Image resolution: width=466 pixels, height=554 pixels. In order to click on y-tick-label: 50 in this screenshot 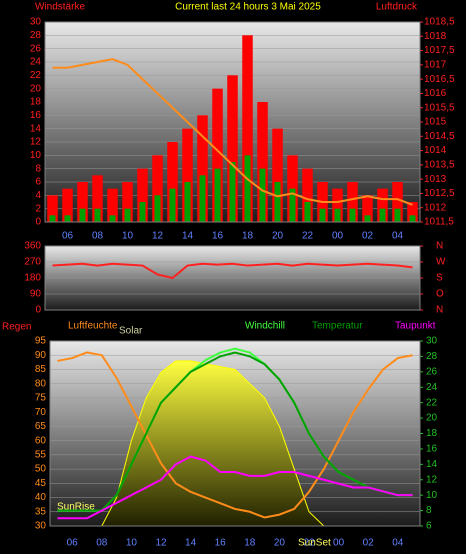, I will do `click(41, 469)`.